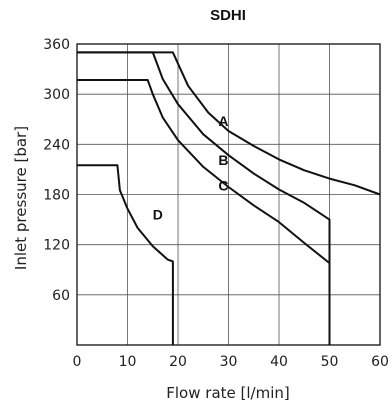  I want to click on curve-label-a: A, so click(223, 121).